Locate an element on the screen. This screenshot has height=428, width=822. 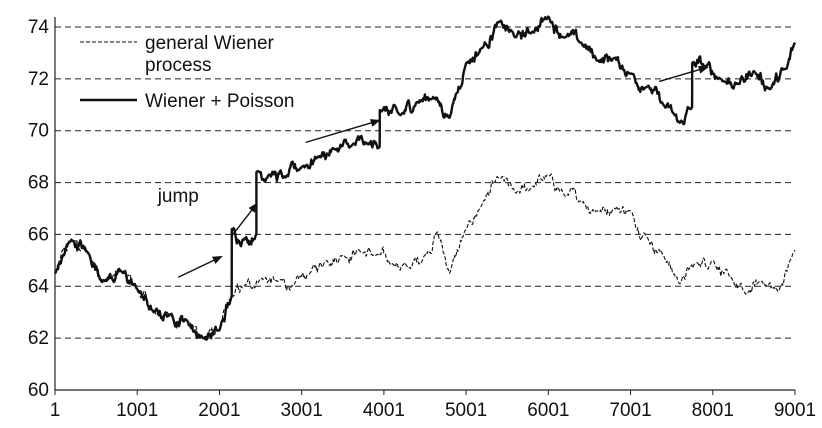
y-tick-label: 66 is located at coordinates (38, 234).